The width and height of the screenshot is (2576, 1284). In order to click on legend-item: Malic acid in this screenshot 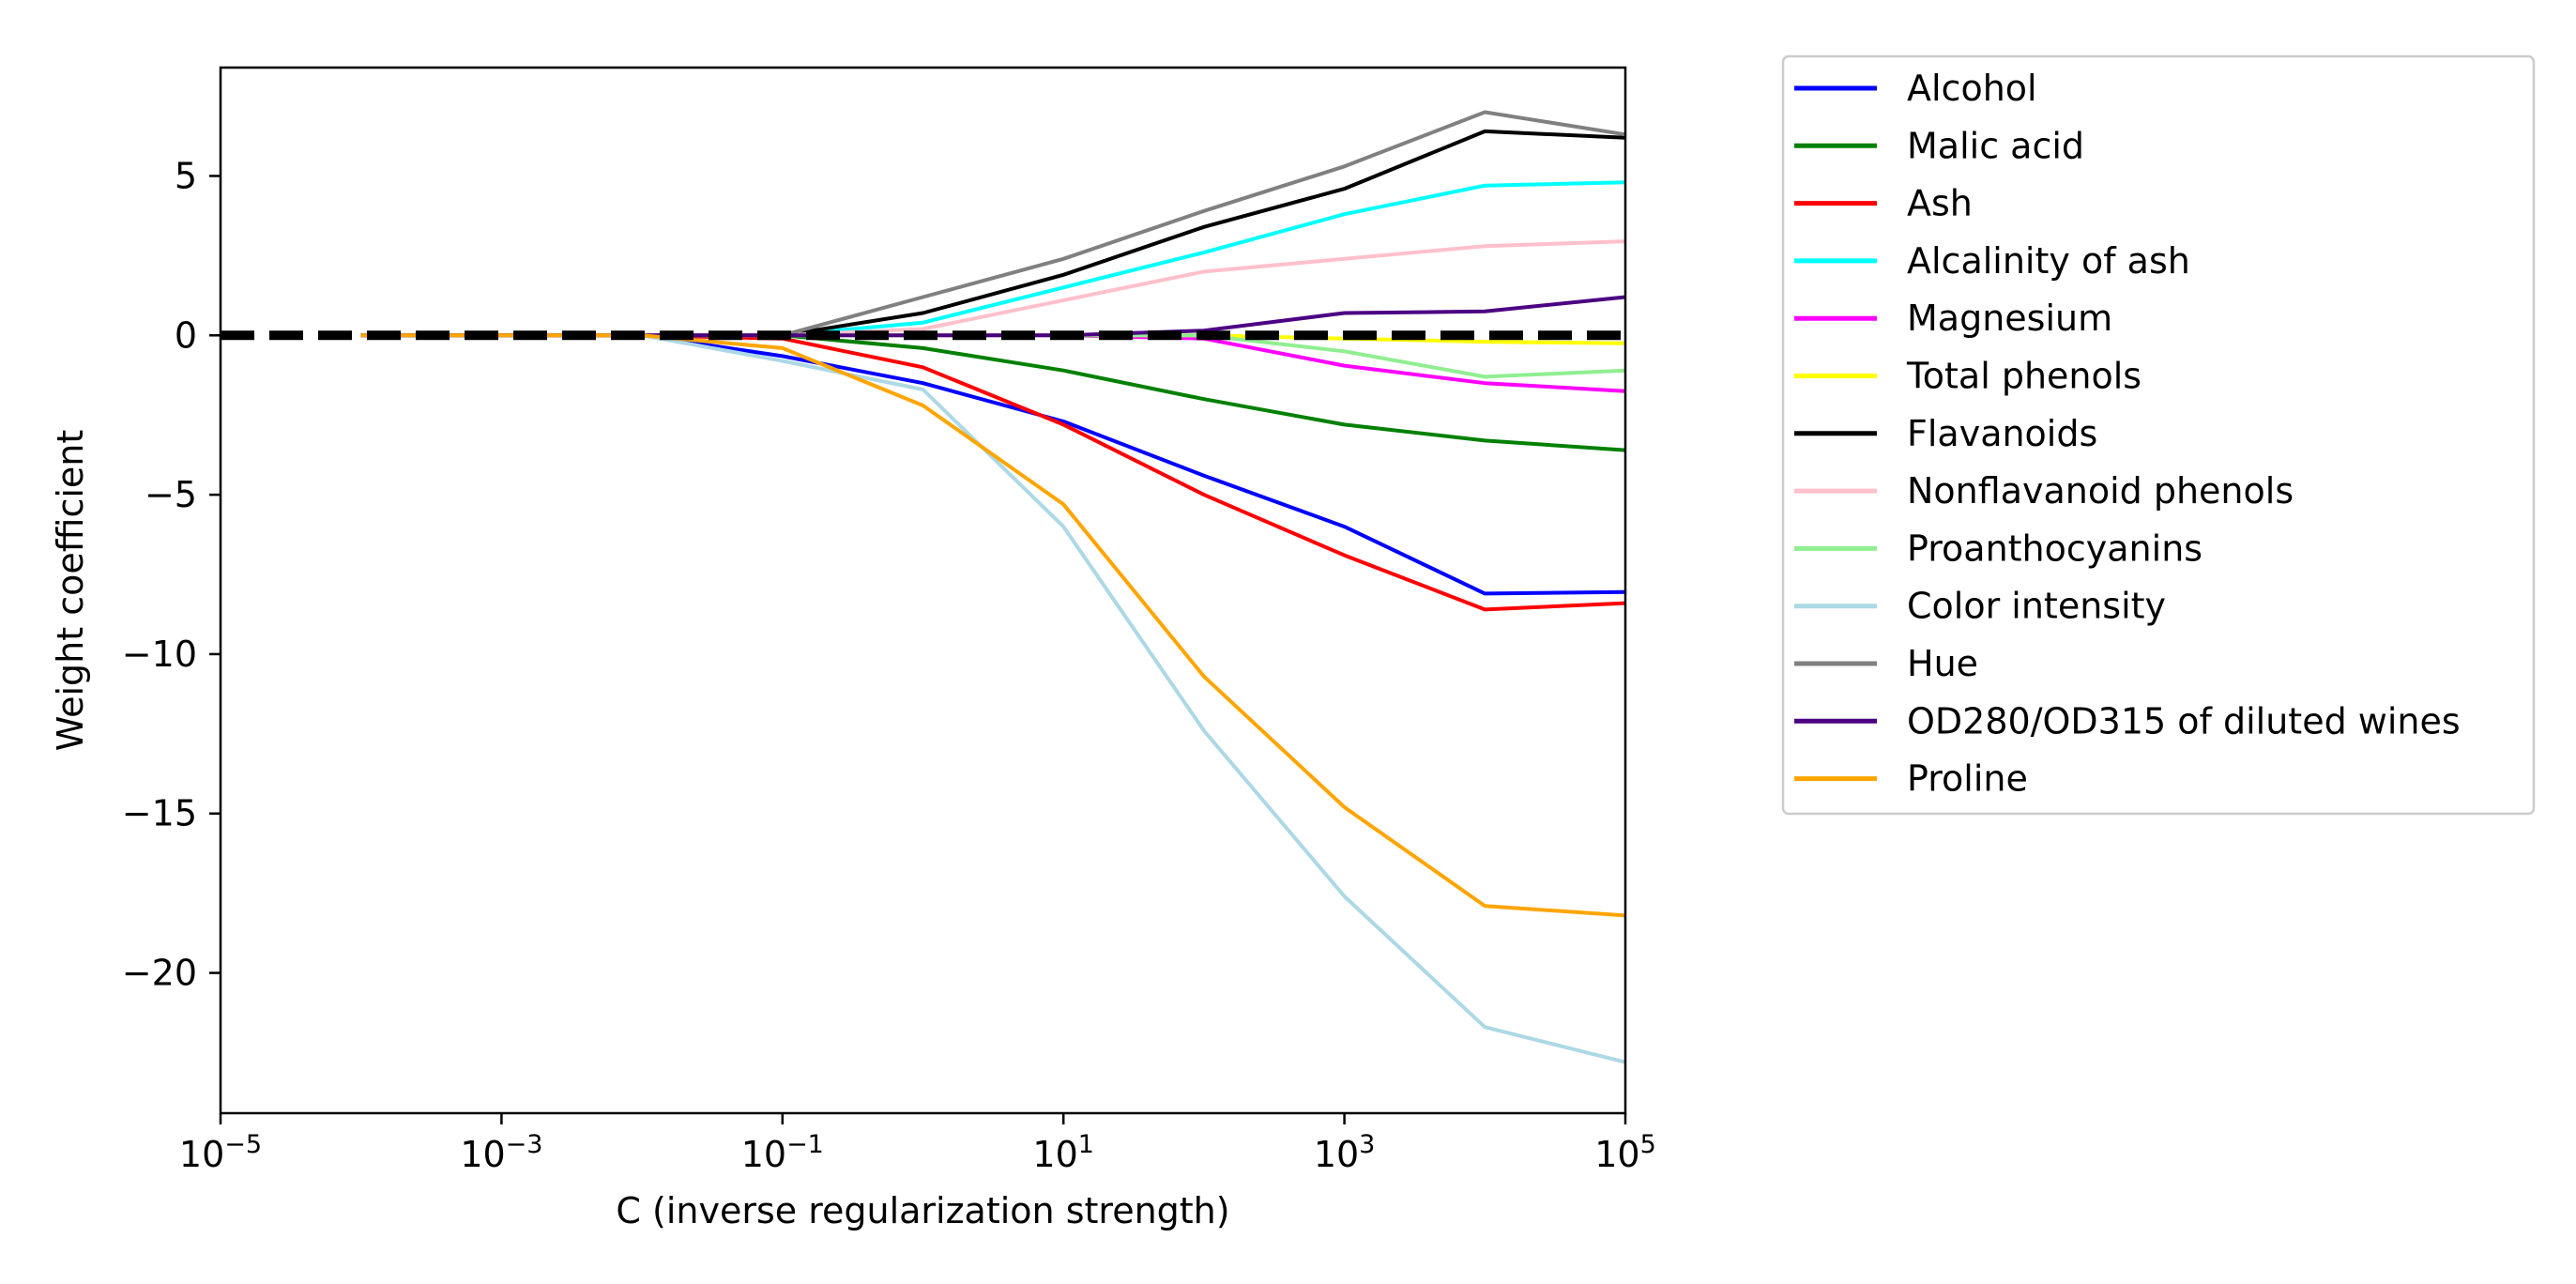, I will do `click(1939, 145)`.